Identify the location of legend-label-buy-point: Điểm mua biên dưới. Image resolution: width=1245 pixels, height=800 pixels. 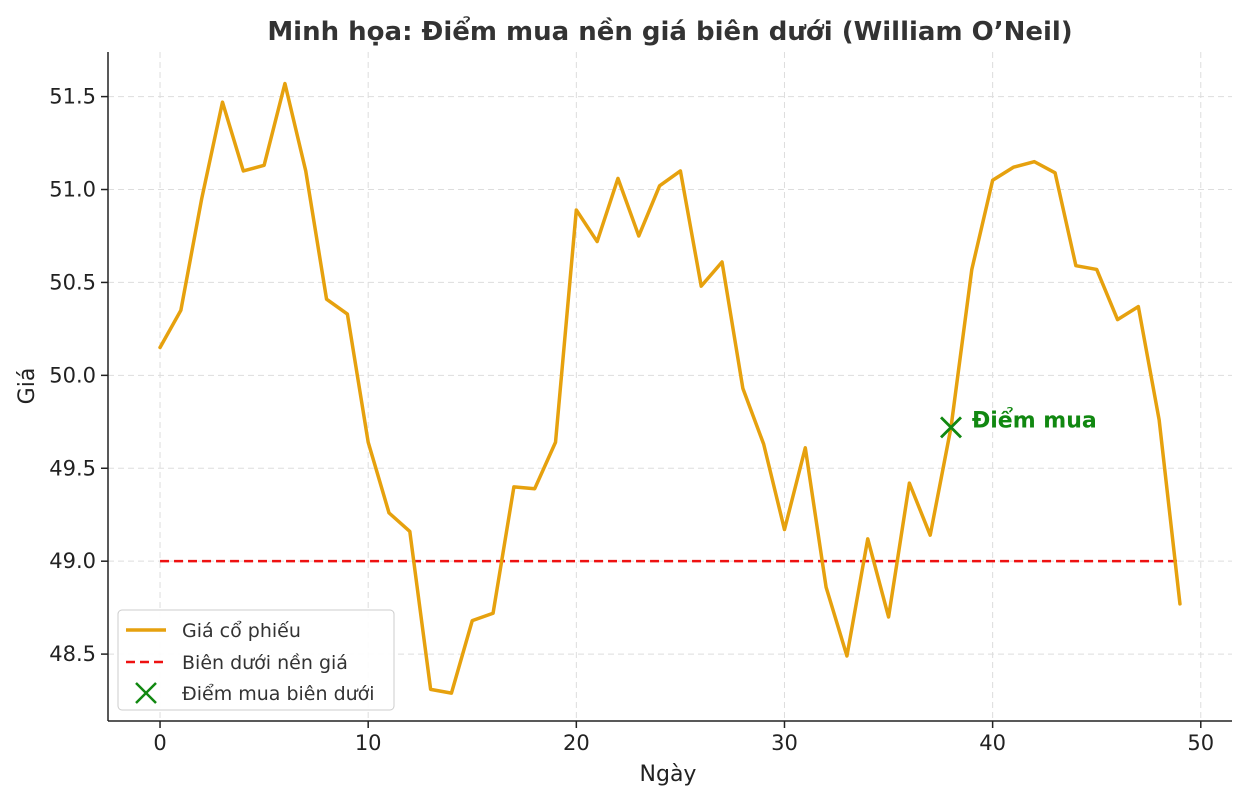
(278, 694).